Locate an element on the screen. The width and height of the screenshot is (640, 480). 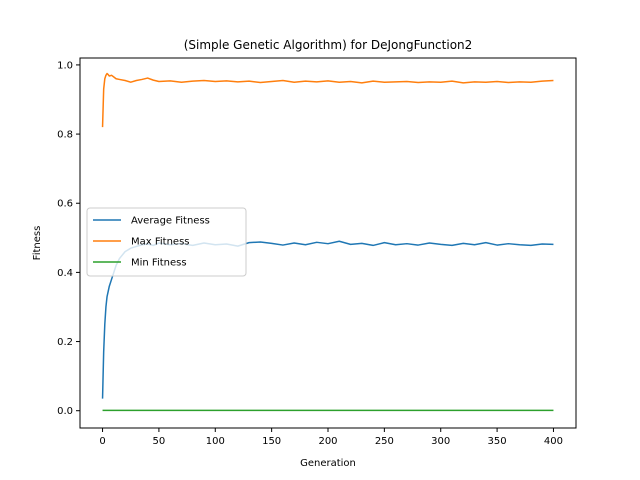
legend-label: Max Fitness is located at coordinates (160, 242).